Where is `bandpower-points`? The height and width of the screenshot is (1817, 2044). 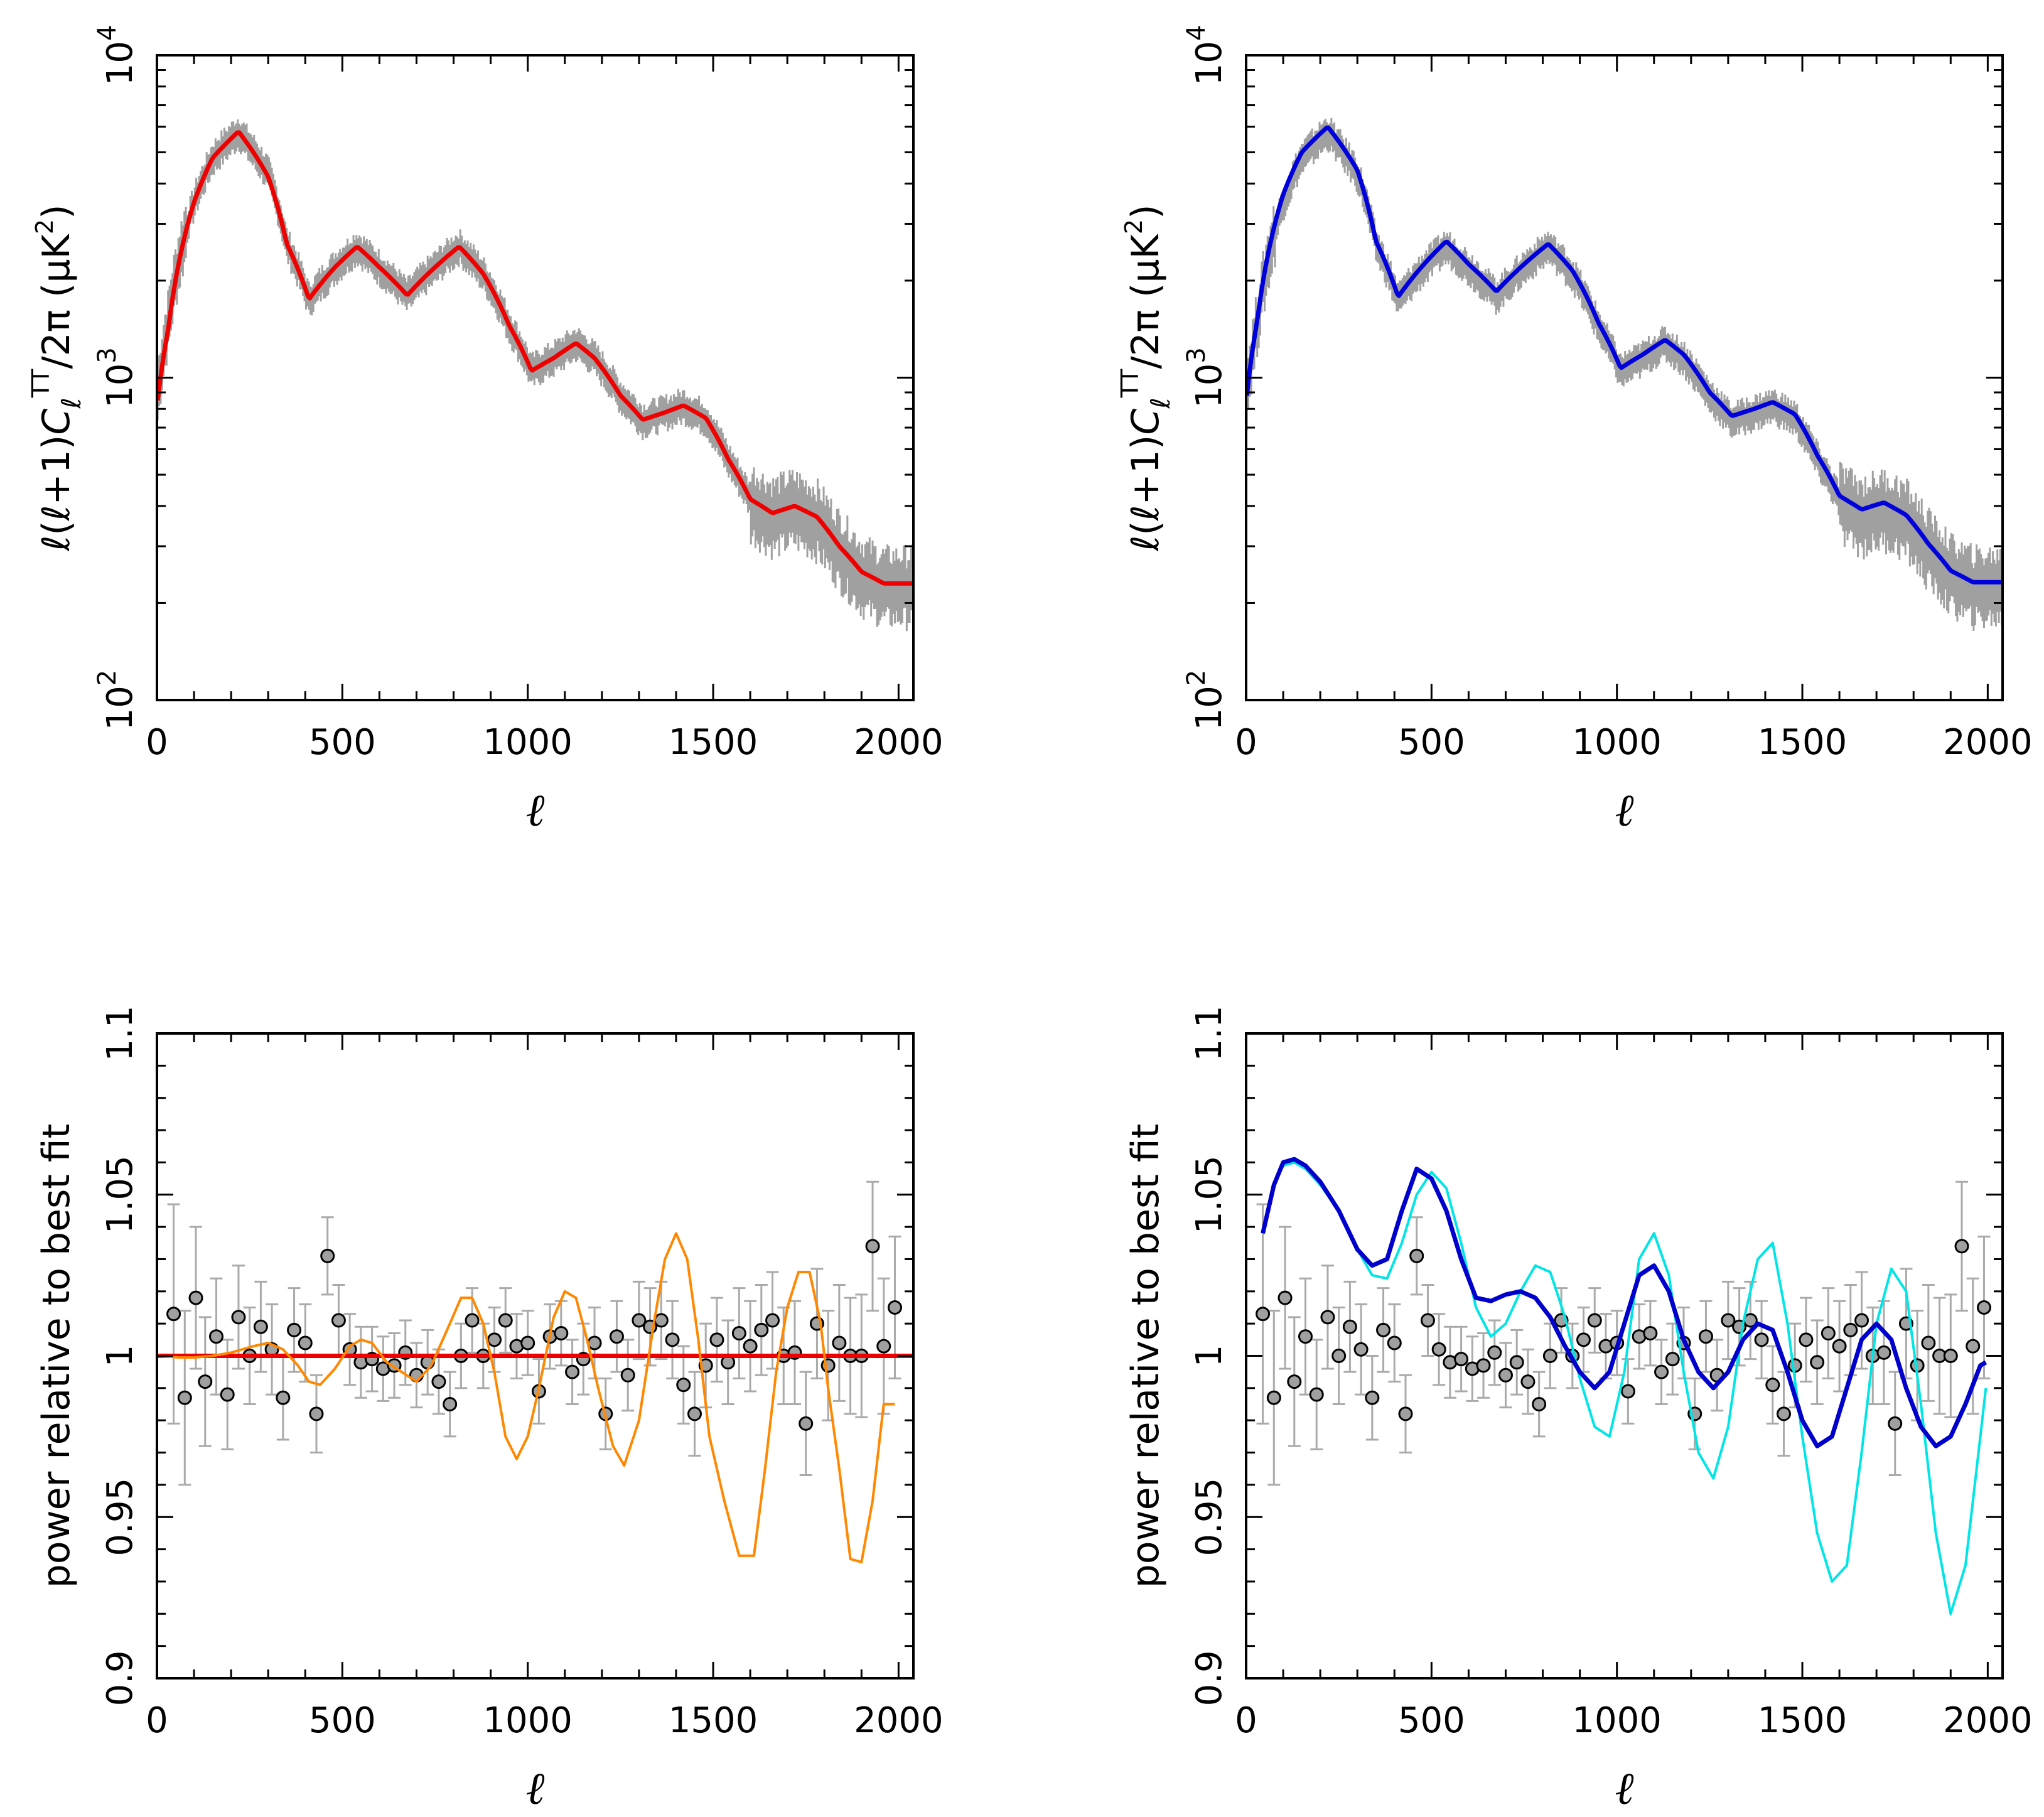 bandpower-points is located at coordinates (1623, 1333).